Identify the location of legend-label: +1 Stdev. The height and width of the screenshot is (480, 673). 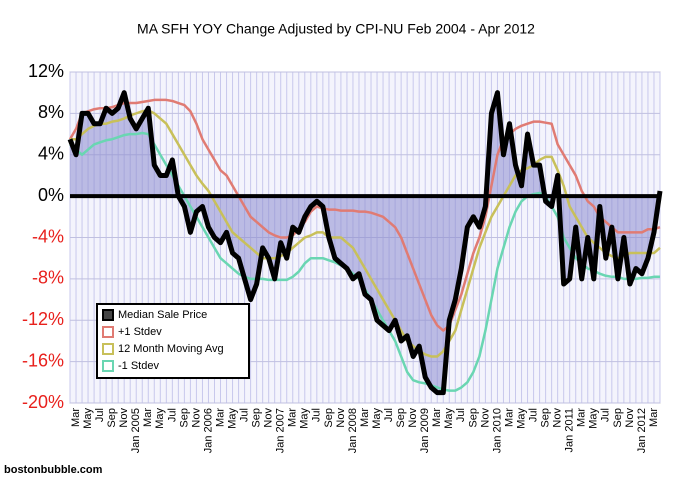
(140, 332).